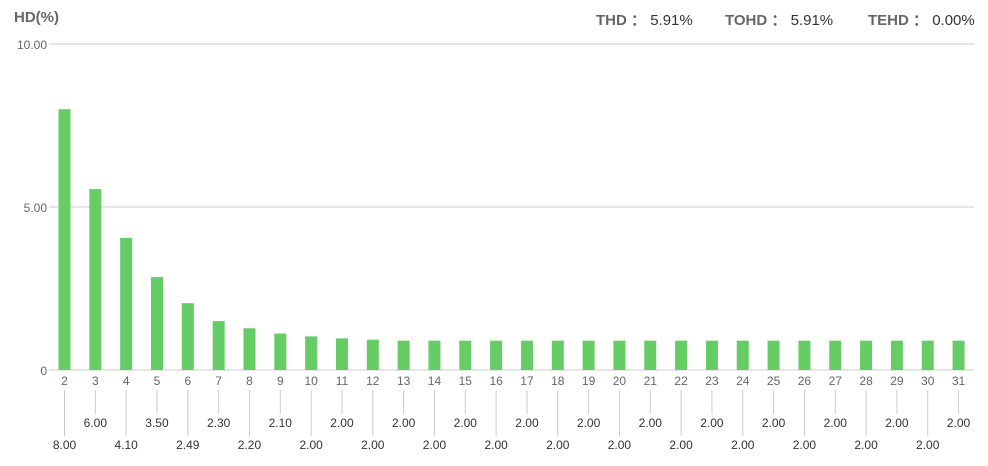 The image size is (988, 466). Describe the element at coordinates (671, 20) in the screenshot. I see `thd-value: 5.91%` at that location.